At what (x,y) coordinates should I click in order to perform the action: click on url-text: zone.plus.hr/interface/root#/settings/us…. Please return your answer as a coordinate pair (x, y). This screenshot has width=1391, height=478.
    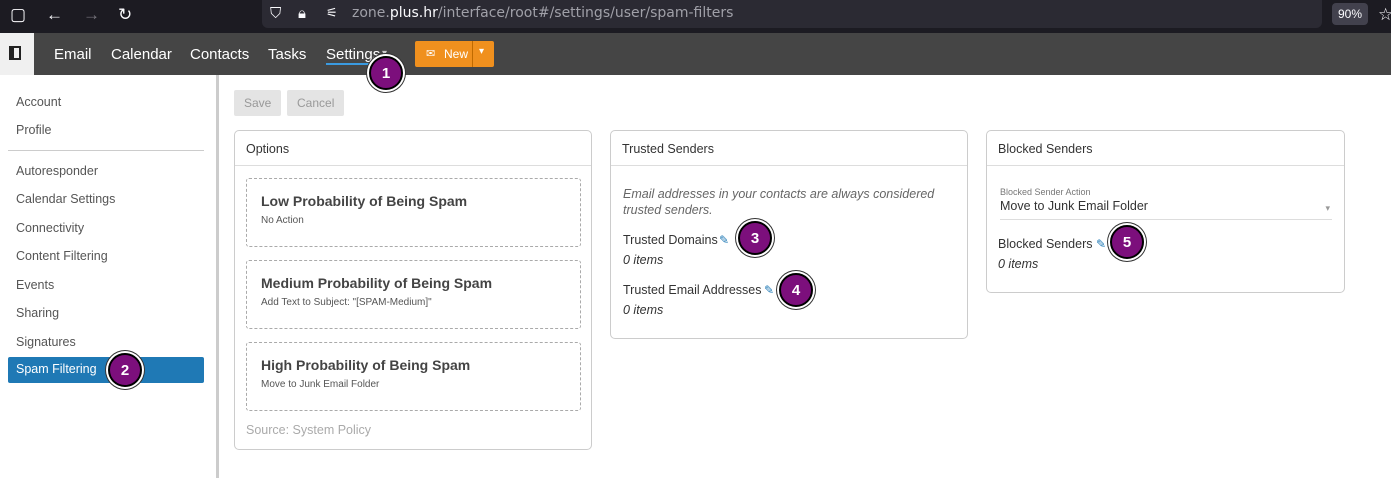
    Looking at the image, I should click on (543, 13).